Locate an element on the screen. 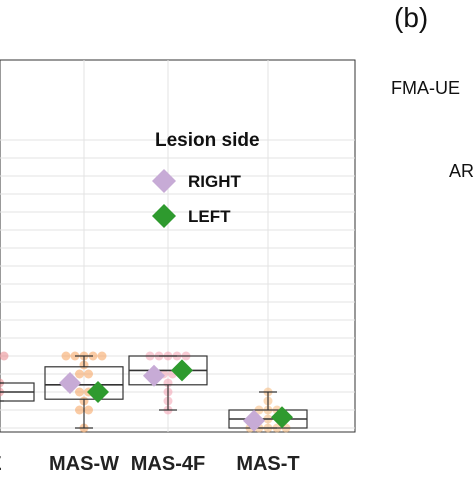 The width and height of the screenshot is (474, 479). x-tick-label: MAS-W is located at coordinates (84, 463).